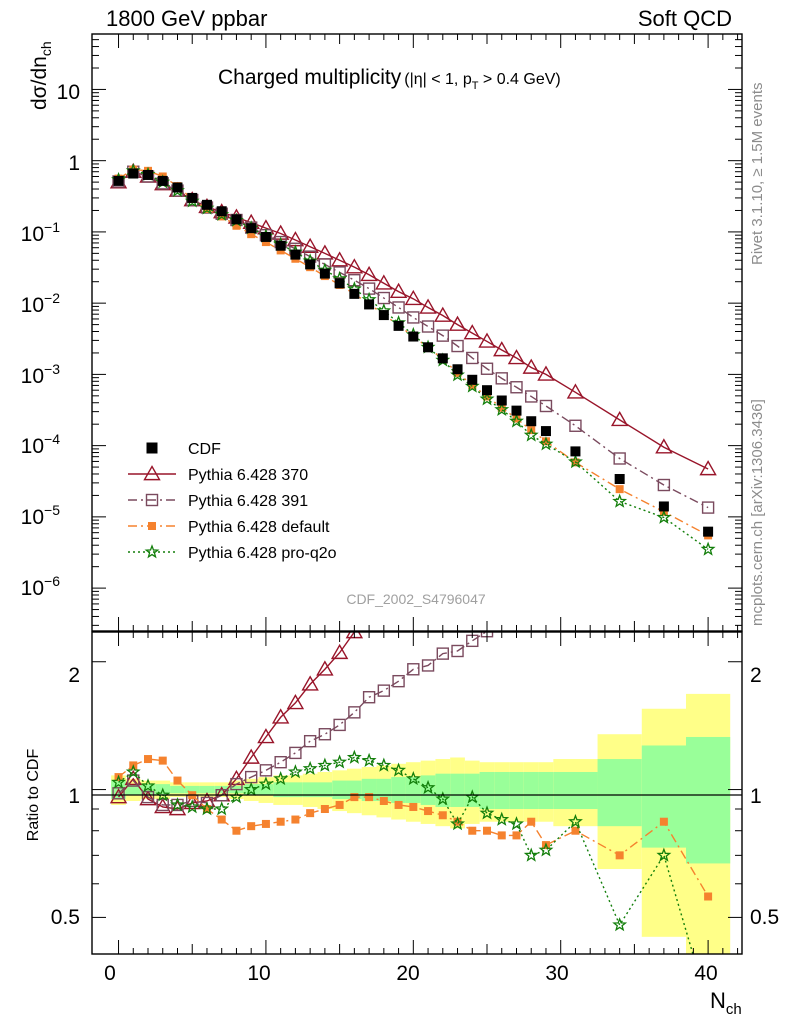 The image size is (786, 1024). What do you see at coordinates (218, 474) in the screenshot?
I see `legend-entry: Pythia 6.428 370` at bounding box center [218, 474].